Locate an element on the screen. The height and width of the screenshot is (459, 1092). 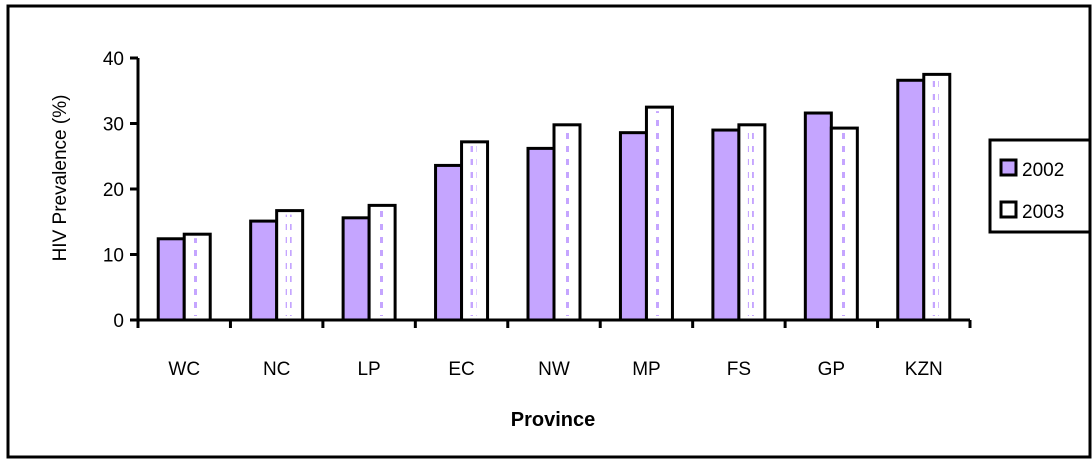
x-tick-label-EC: EC is located at coordinates (461, 369).